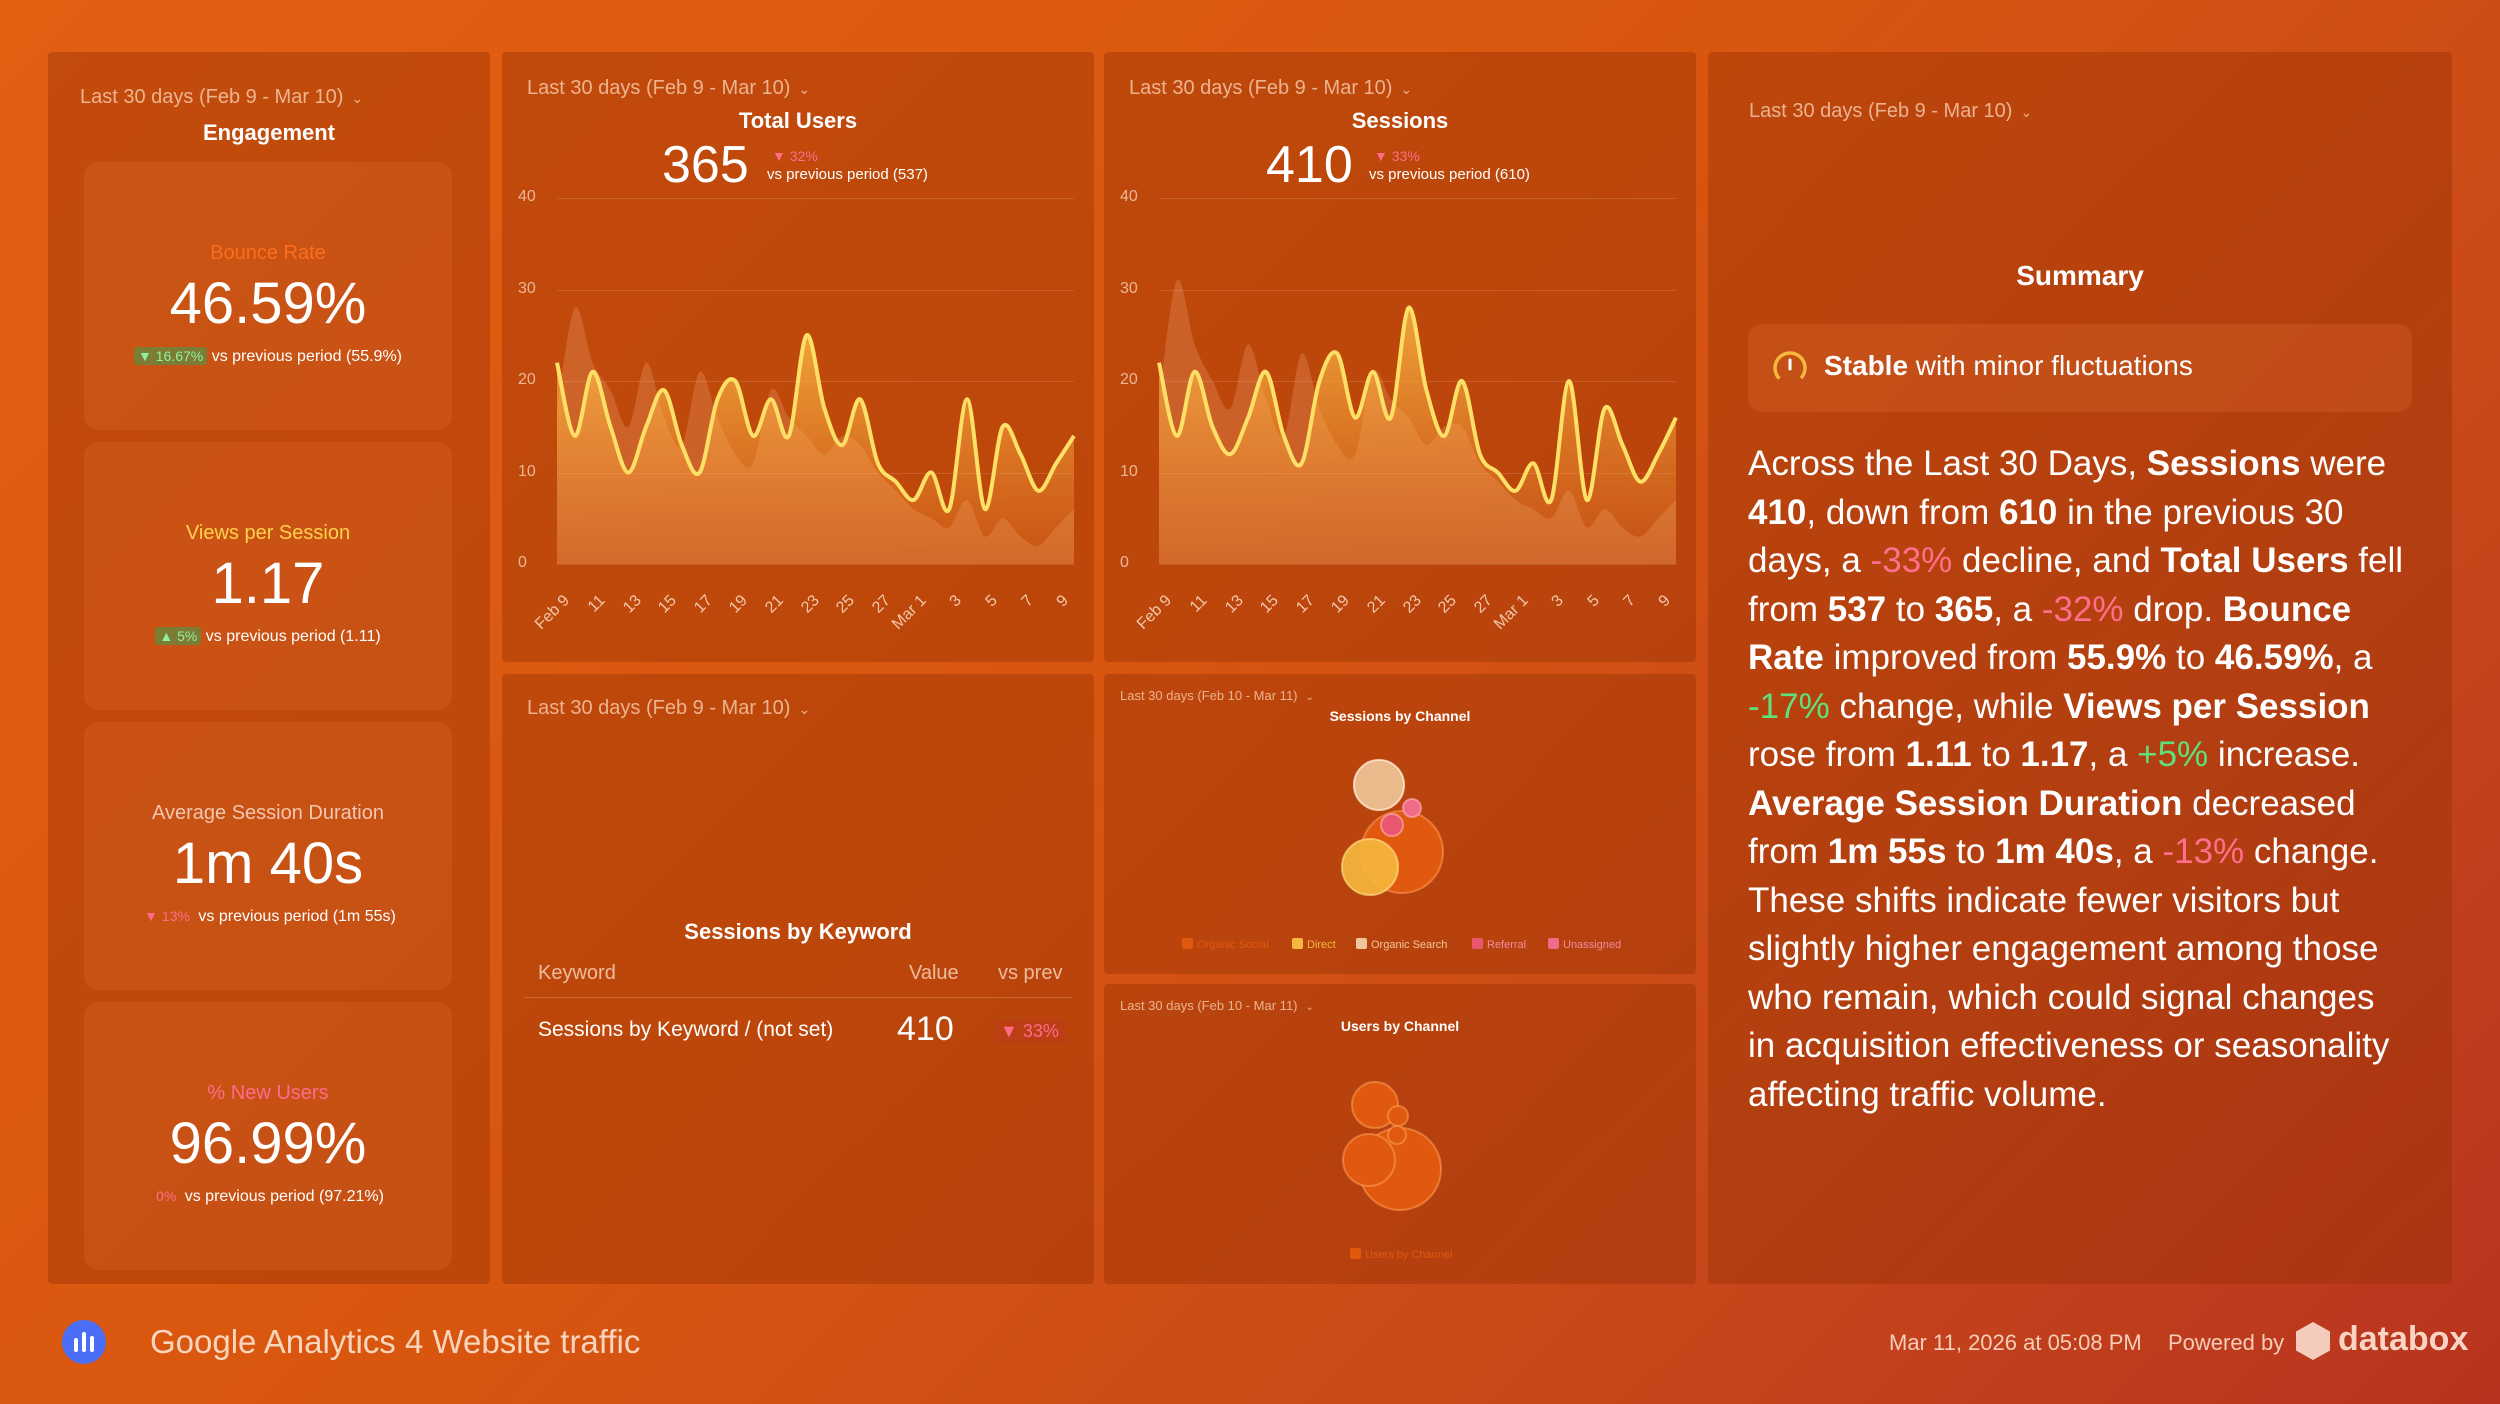 This screenshot has width=2500, height=1404. I want to click on bubble-organic-search, so click(1379, 785).